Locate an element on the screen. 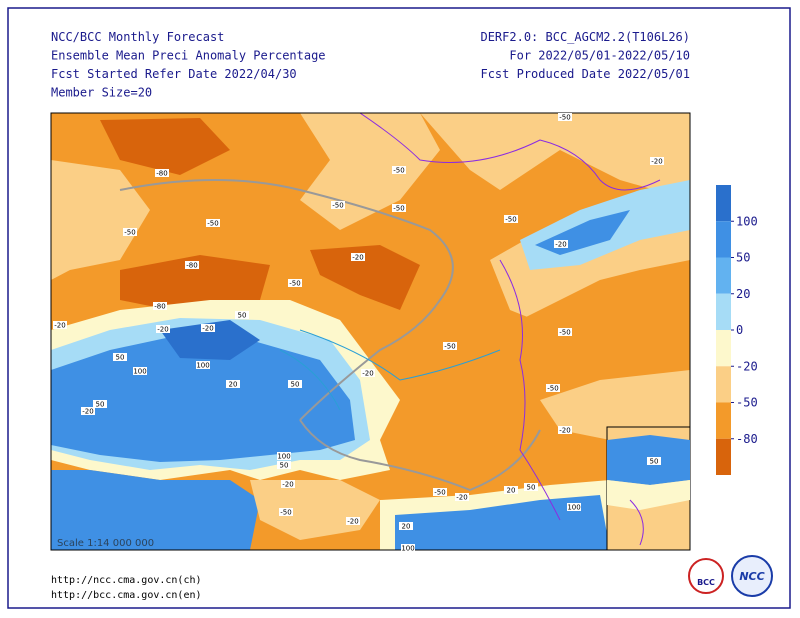 Image resolution: width=800 pixels, height=618 pixels. scale-text: Scale 1:14 000 000 is located at coordinates (105, 543).